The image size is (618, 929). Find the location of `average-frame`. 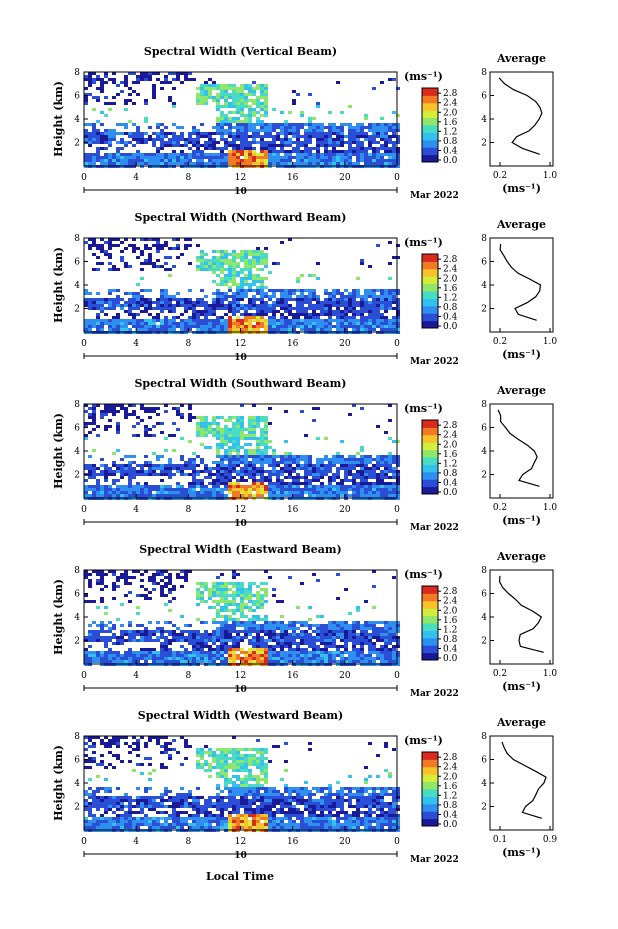

average-frame is located at coordinates (521, 285).